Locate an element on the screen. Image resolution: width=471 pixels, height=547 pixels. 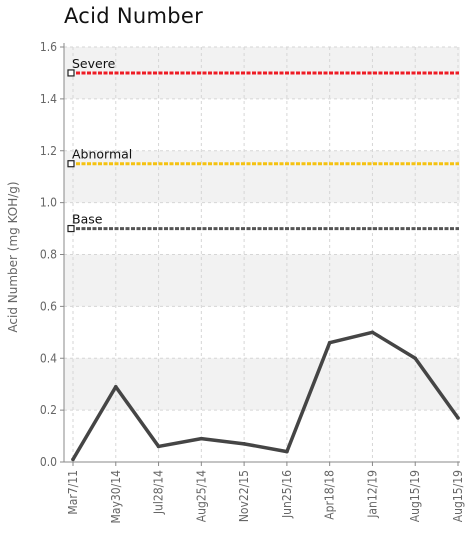
y-tick-label: 1.2 is located at coordinates (48, 151).